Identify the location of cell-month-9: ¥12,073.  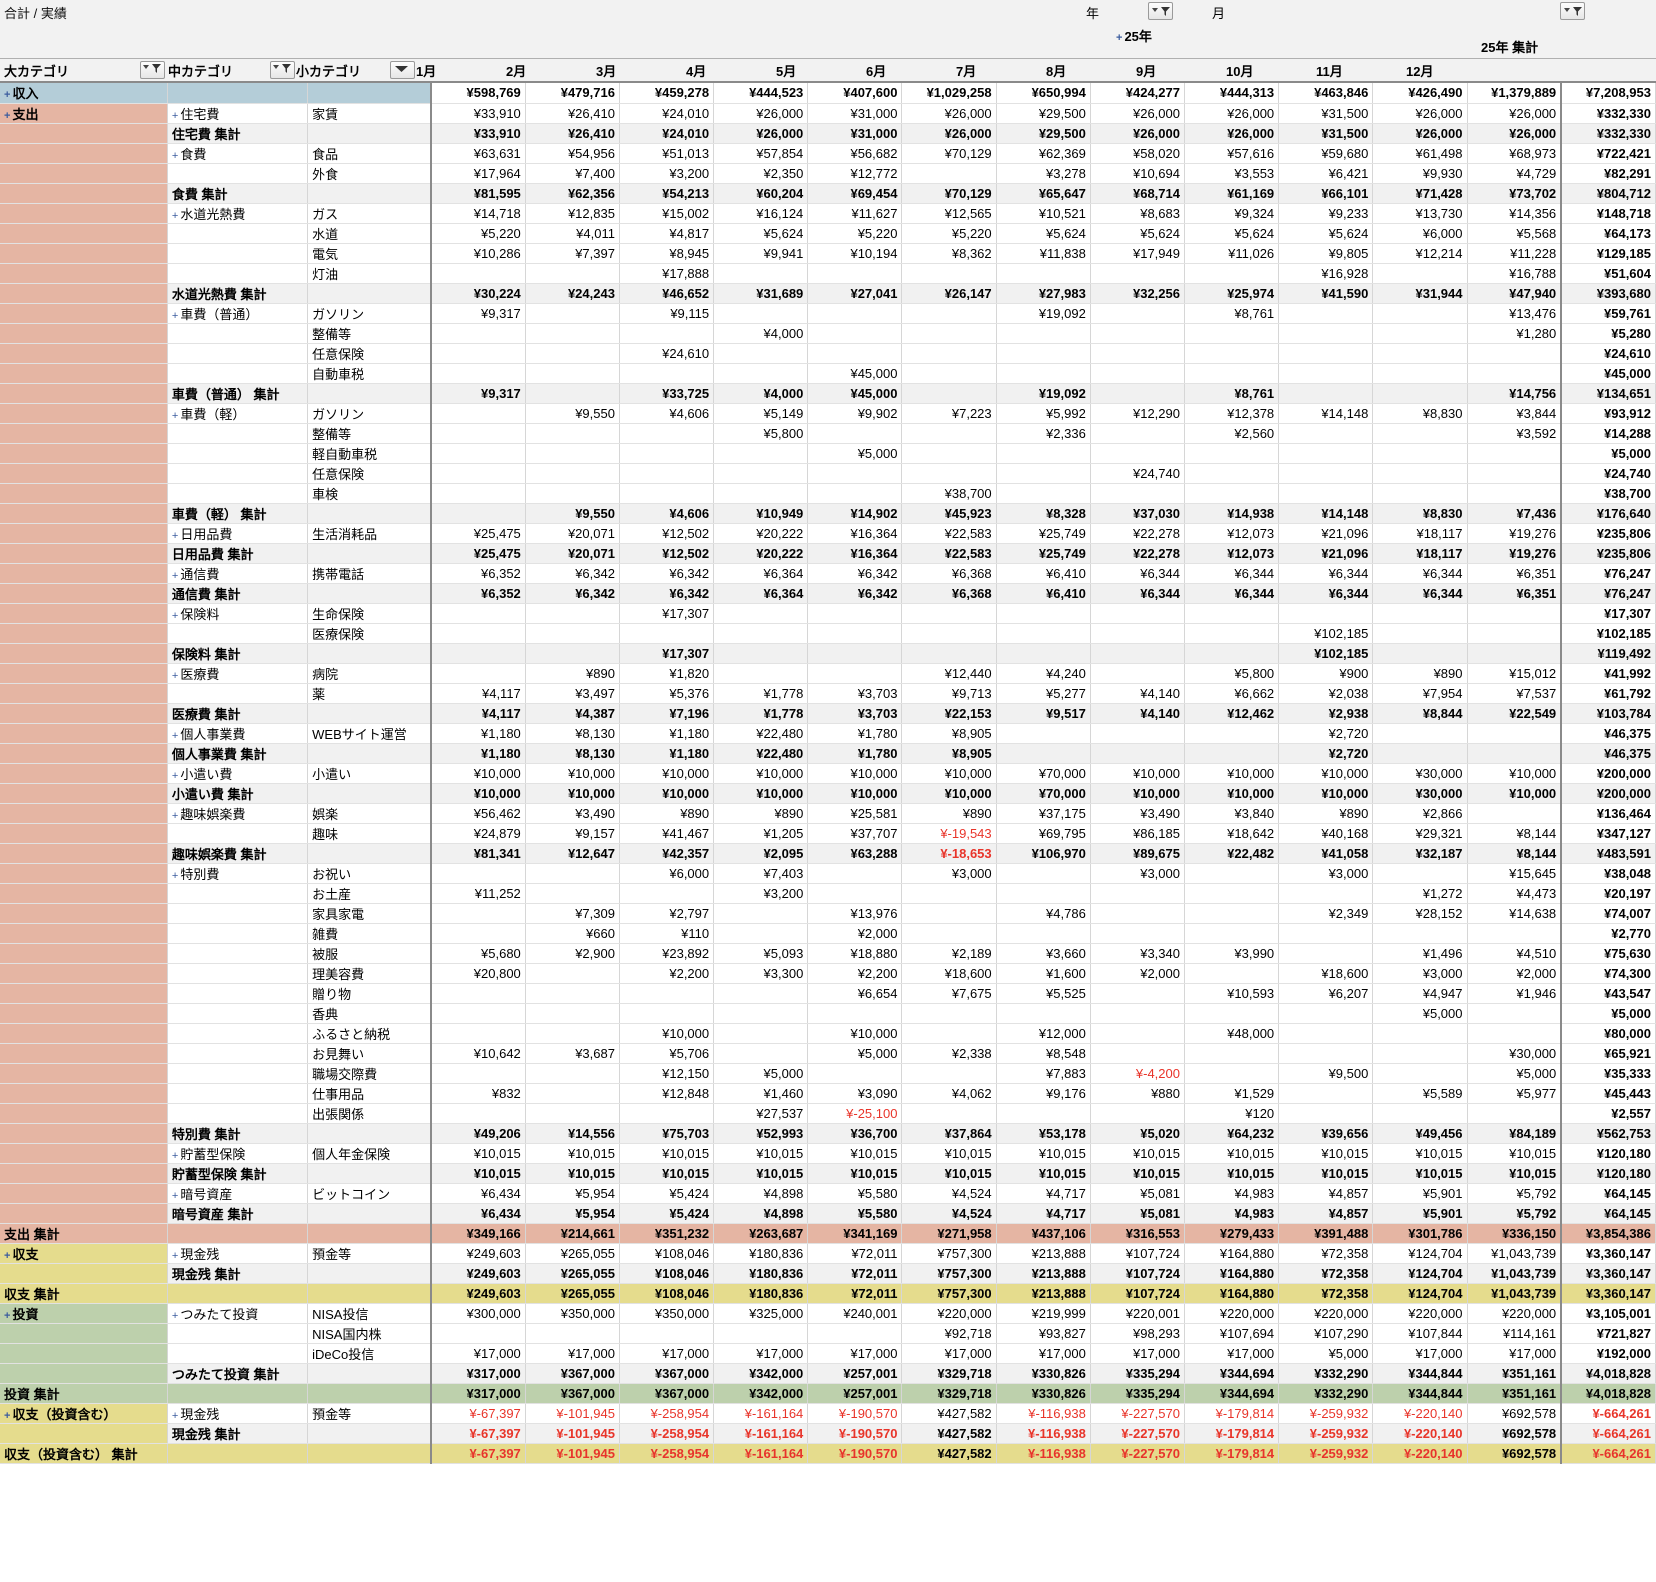
(1232, 533).